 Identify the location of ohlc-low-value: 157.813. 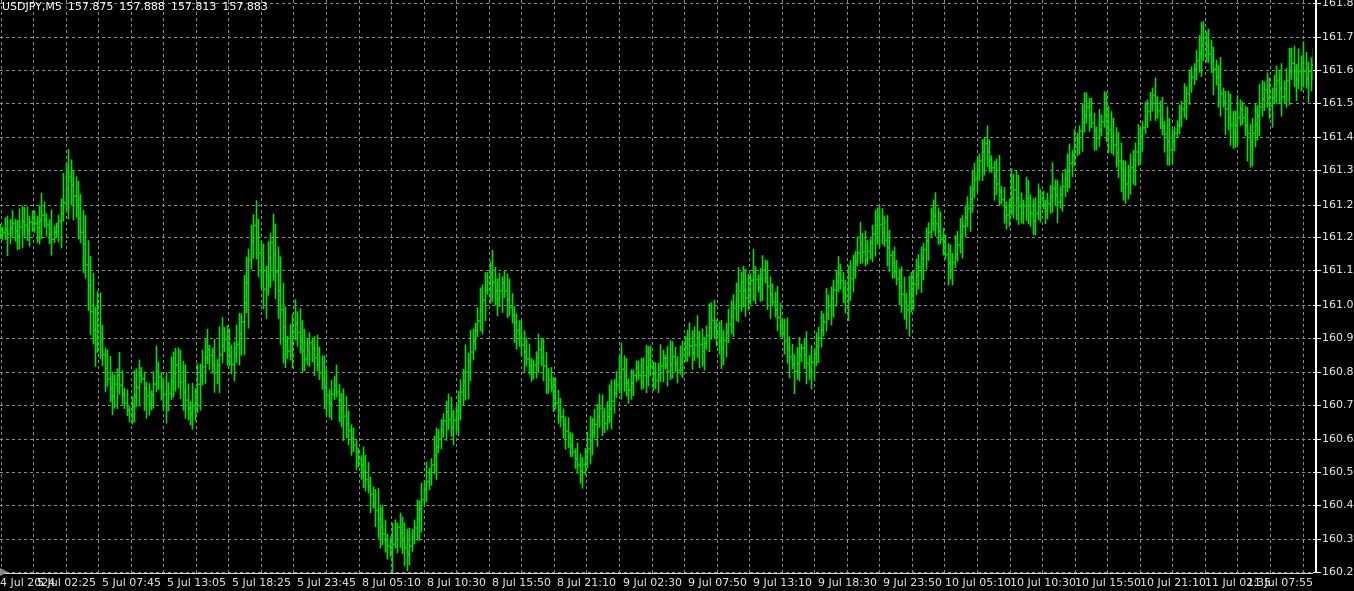
(193, 6).